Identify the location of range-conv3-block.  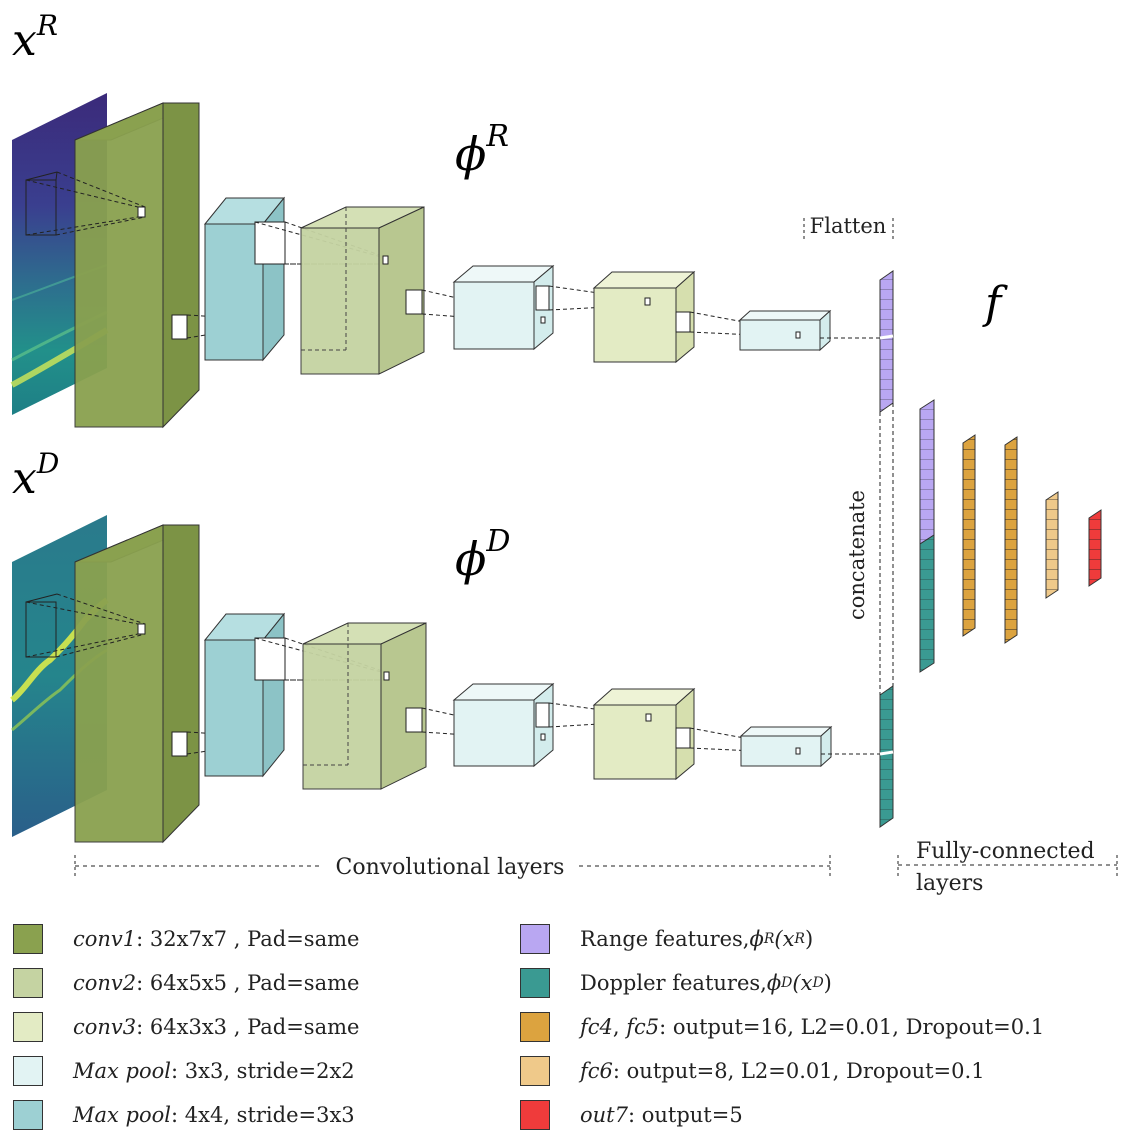
(644, 317).